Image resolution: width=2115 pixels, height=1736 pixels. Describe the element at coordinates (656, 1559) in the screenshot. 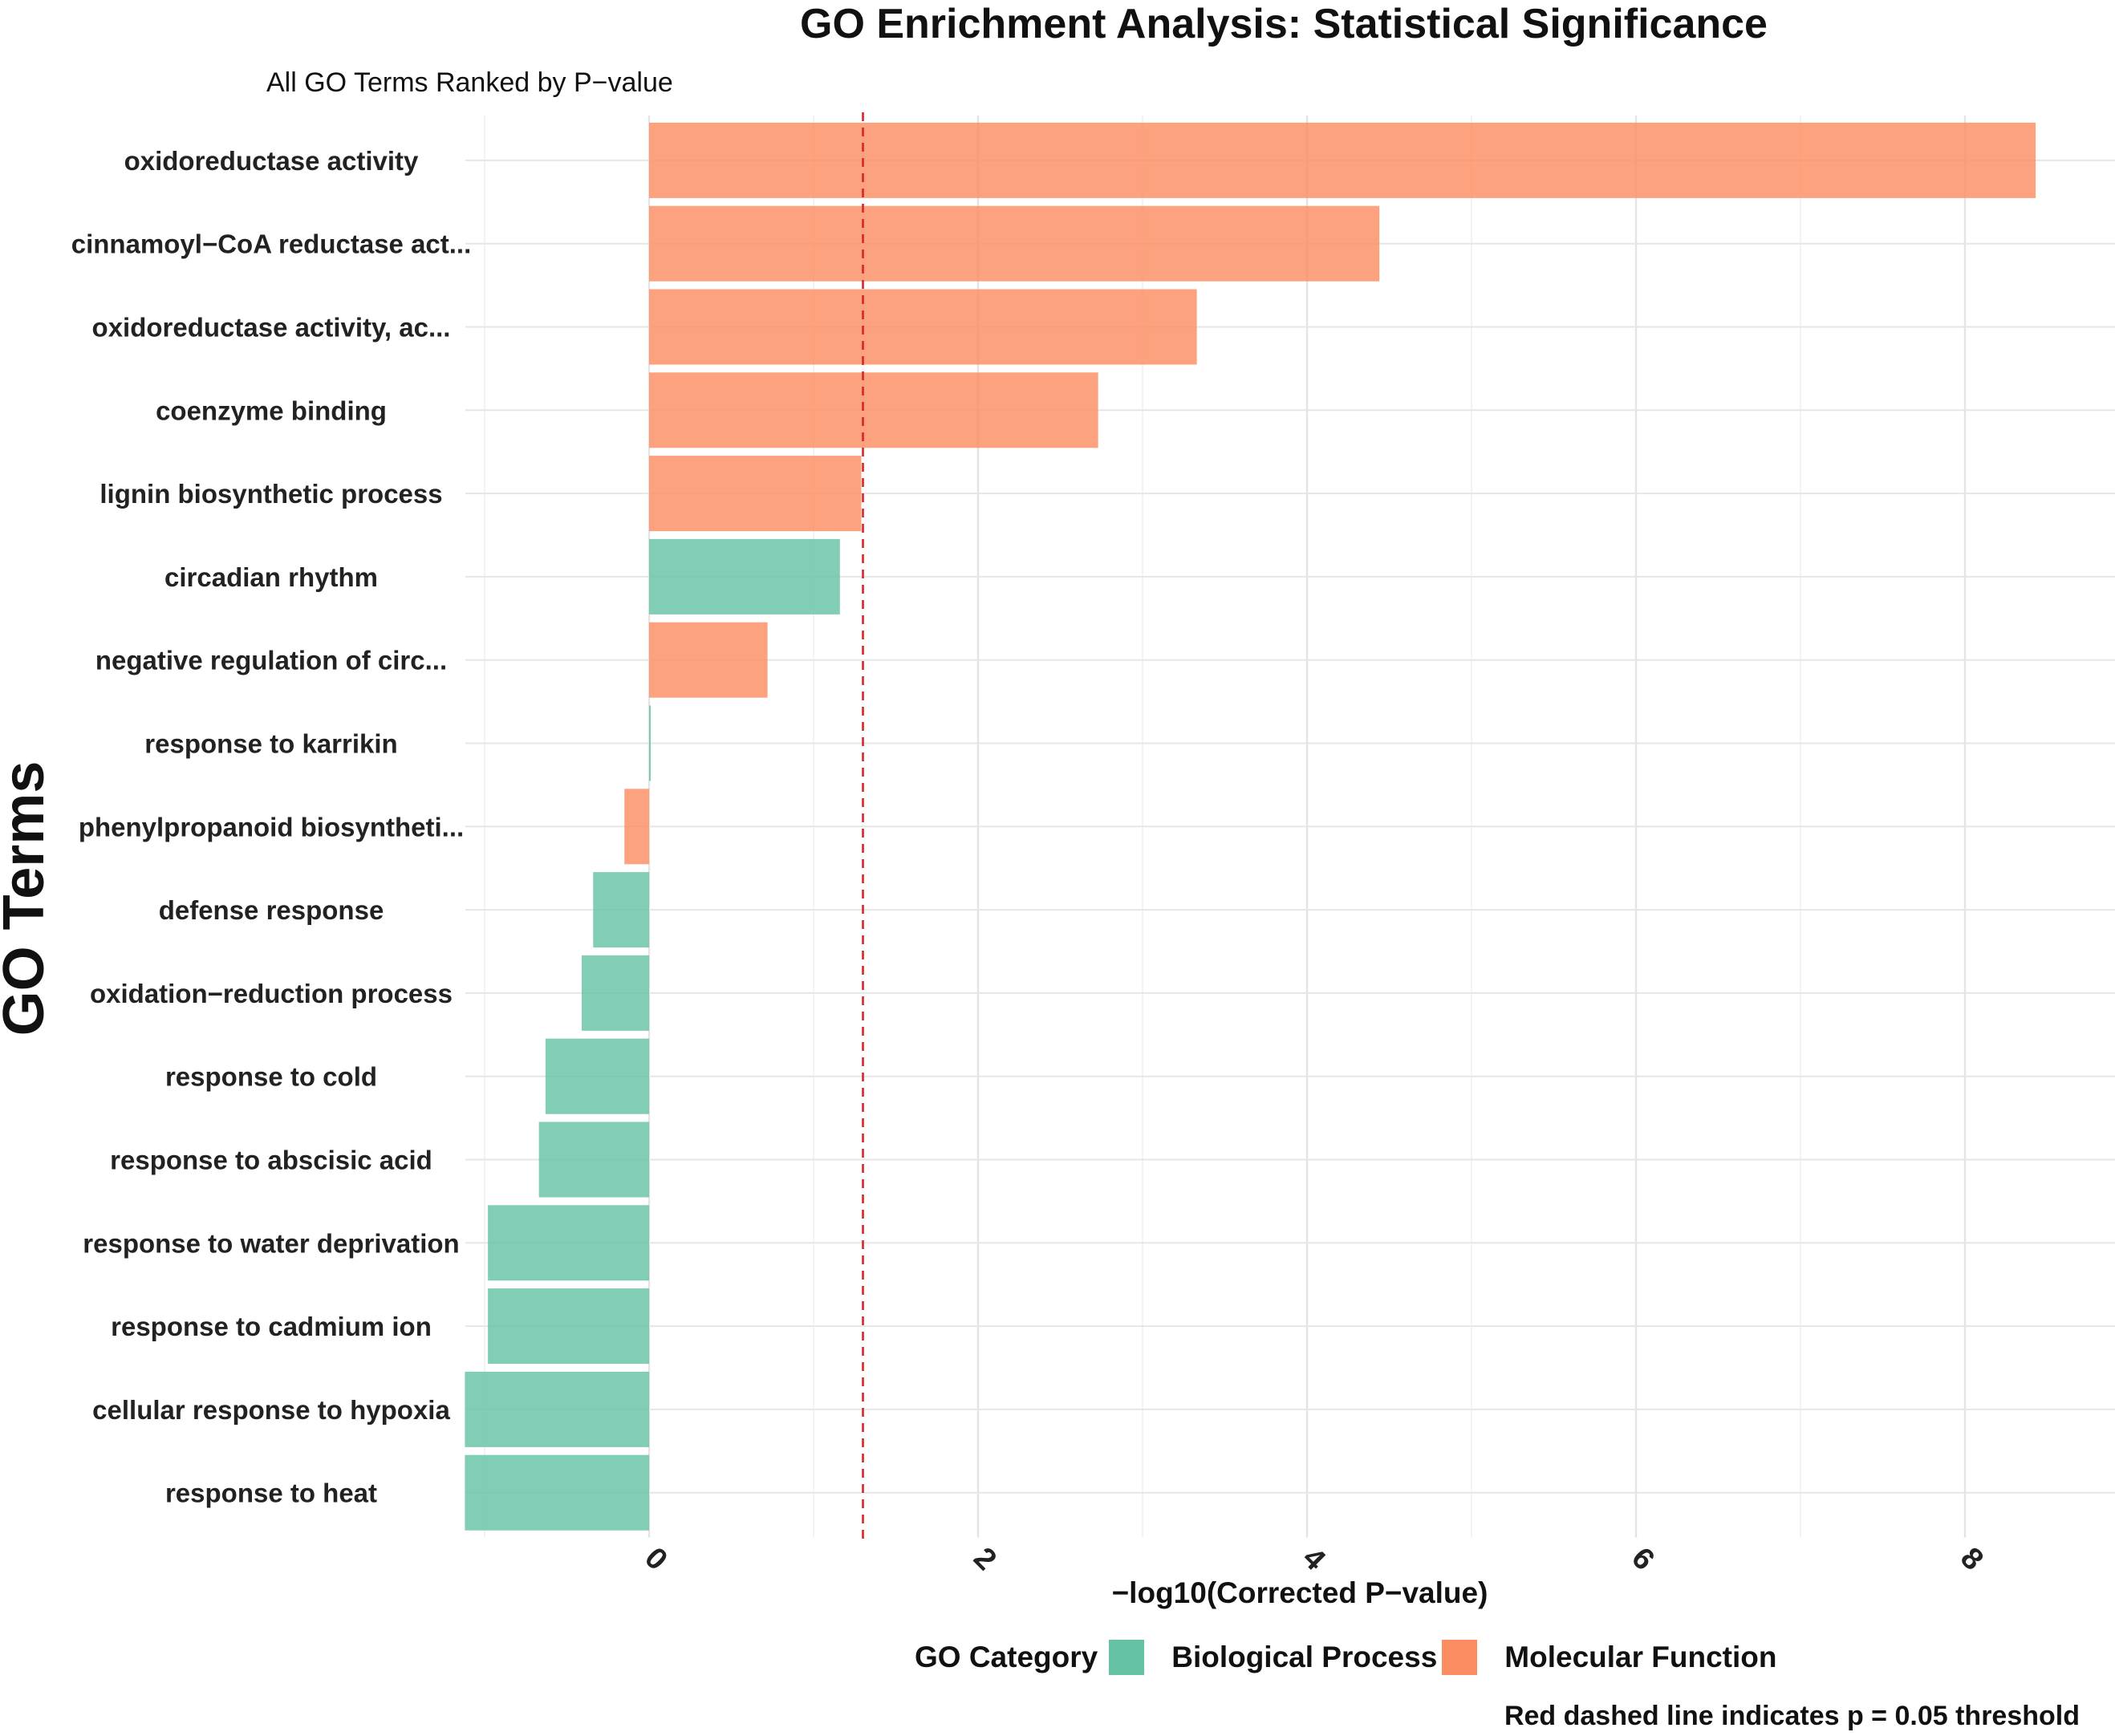

I see `x-tick-label: 0` at that location.